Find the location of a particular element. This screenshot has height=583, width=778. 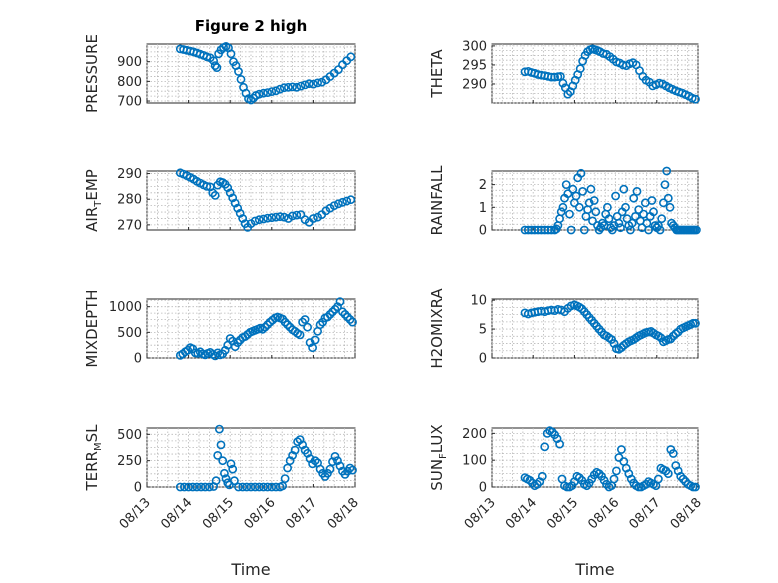

y-tick-label: 700 is located at coordinates (129, 102).